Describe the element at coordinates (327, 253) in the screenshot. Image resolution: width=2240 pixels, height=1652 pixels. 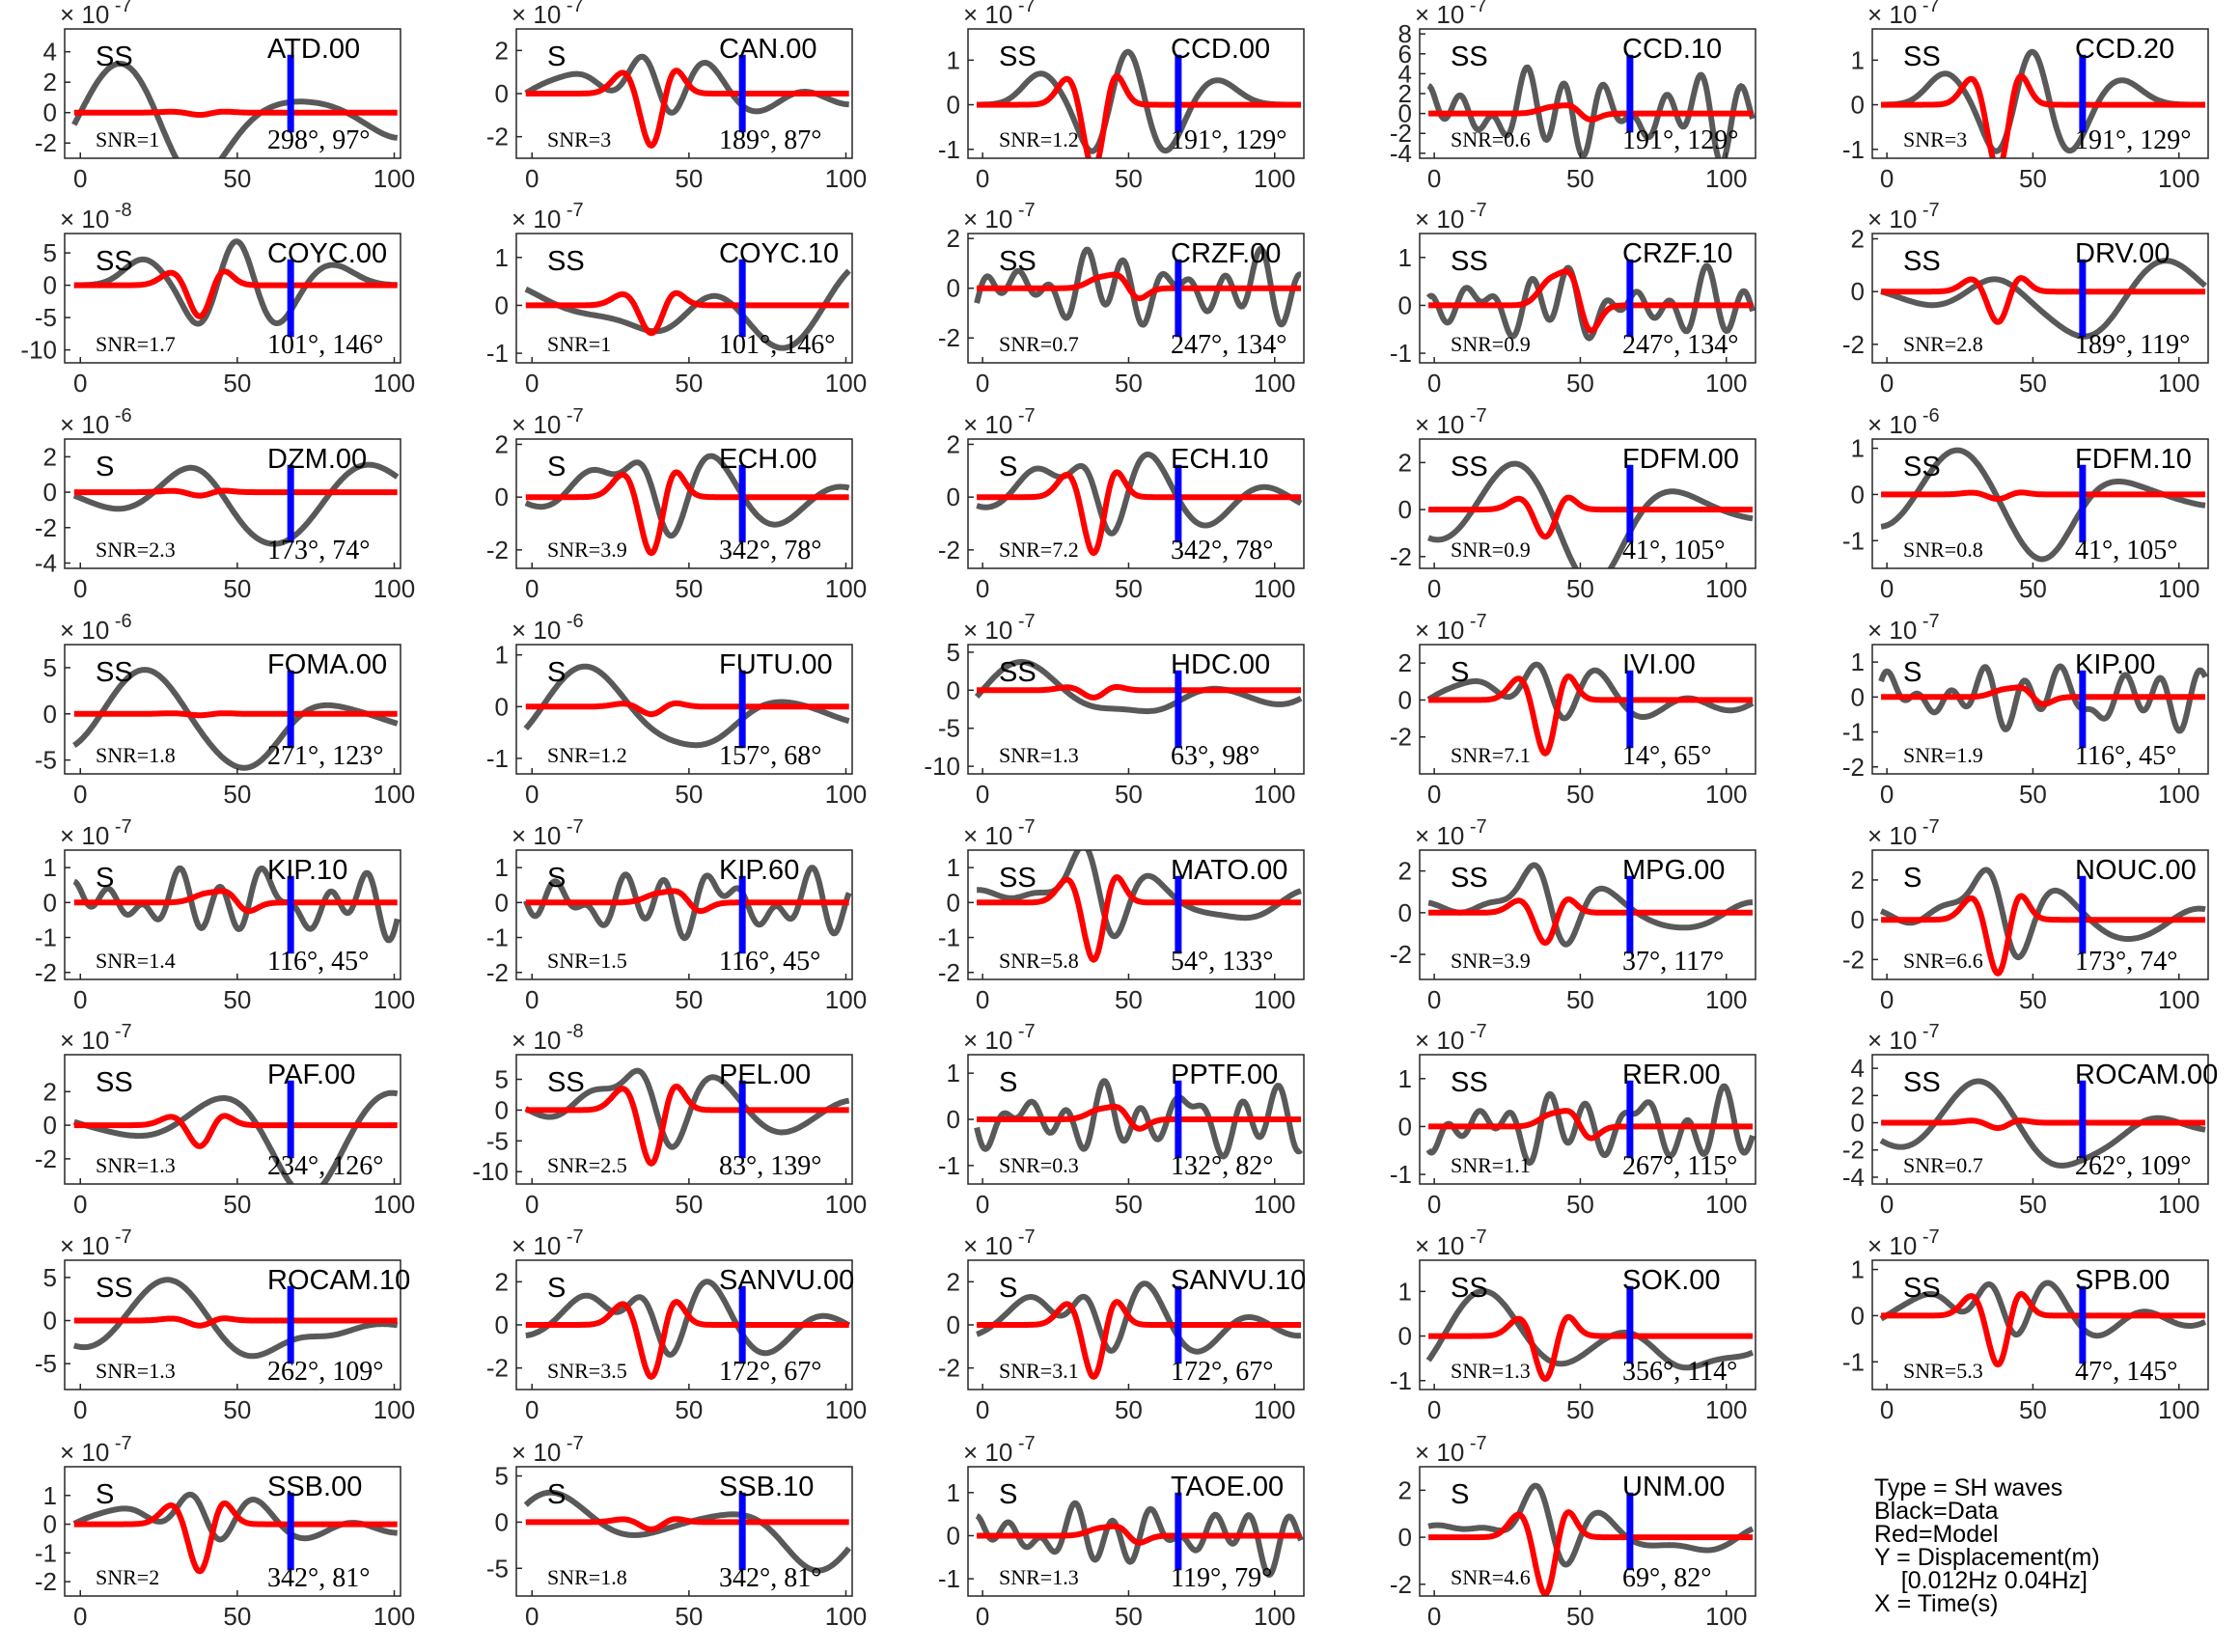
I see `station-label: COYC.00` at that location.